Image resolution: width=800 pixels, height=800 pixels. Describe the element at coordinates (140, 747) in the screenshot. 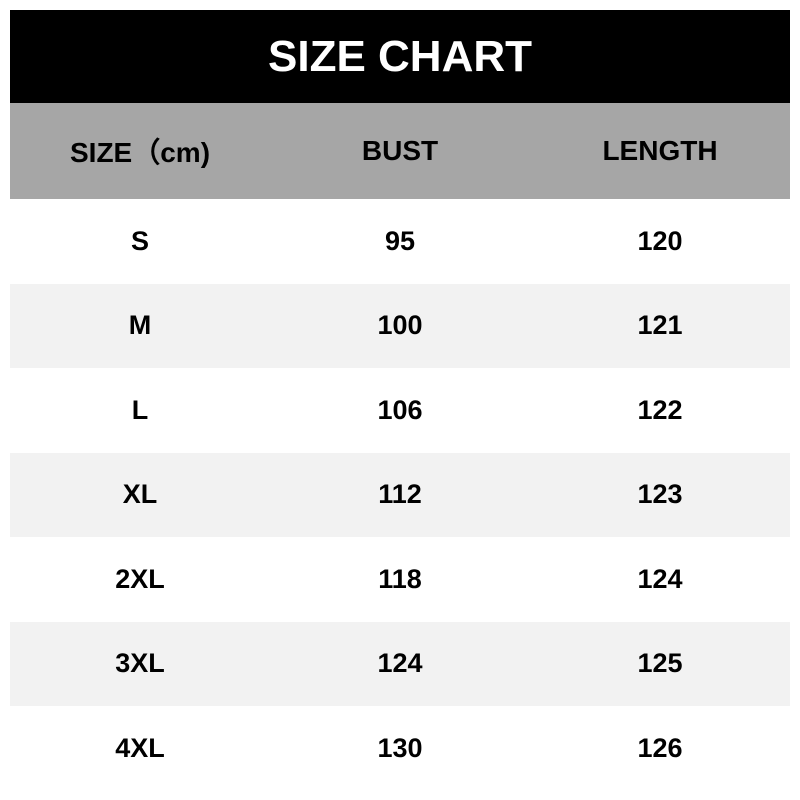

I see `size-cell: 4XL` at that location.